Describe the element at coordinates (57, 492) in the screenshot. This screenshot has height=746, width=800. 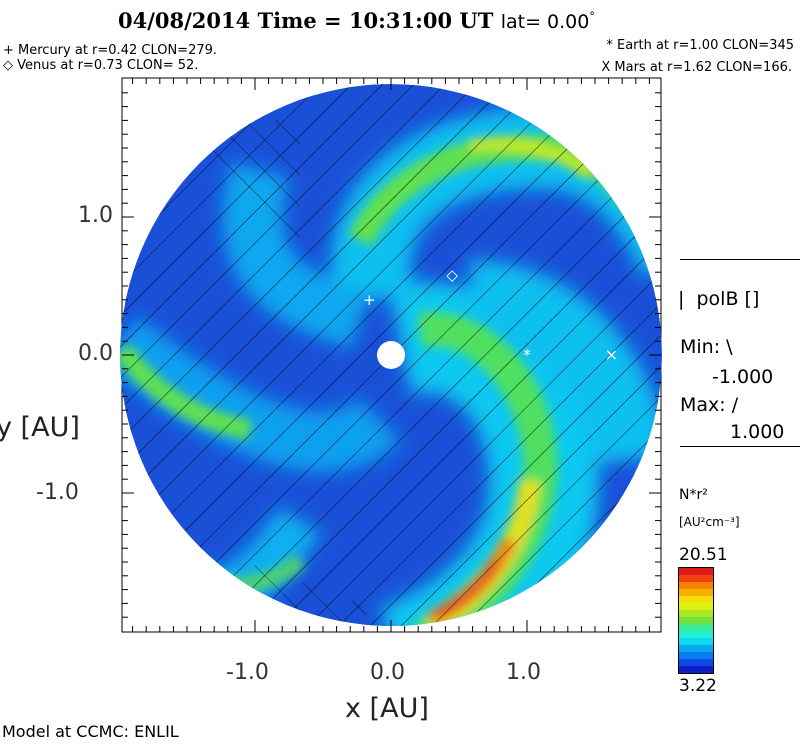
I see `y-tick-label: -1.0` at that location.